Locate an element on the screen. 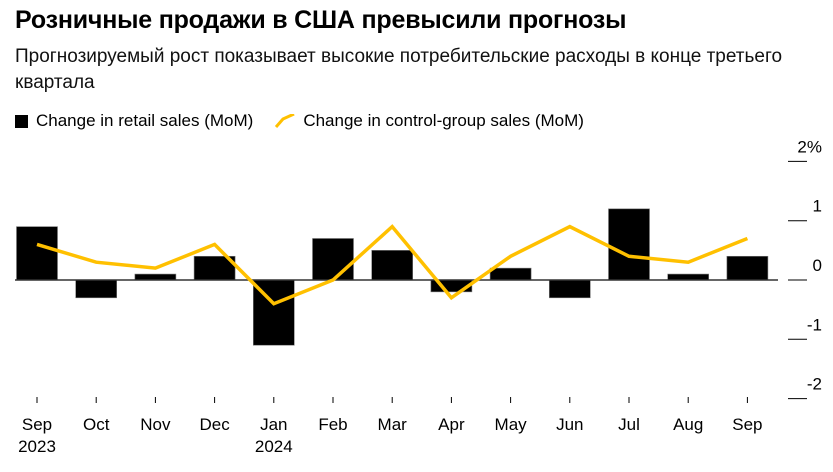 The image size is (833, 472). x-tick-label: Oct is located at coordinates (96, 424).